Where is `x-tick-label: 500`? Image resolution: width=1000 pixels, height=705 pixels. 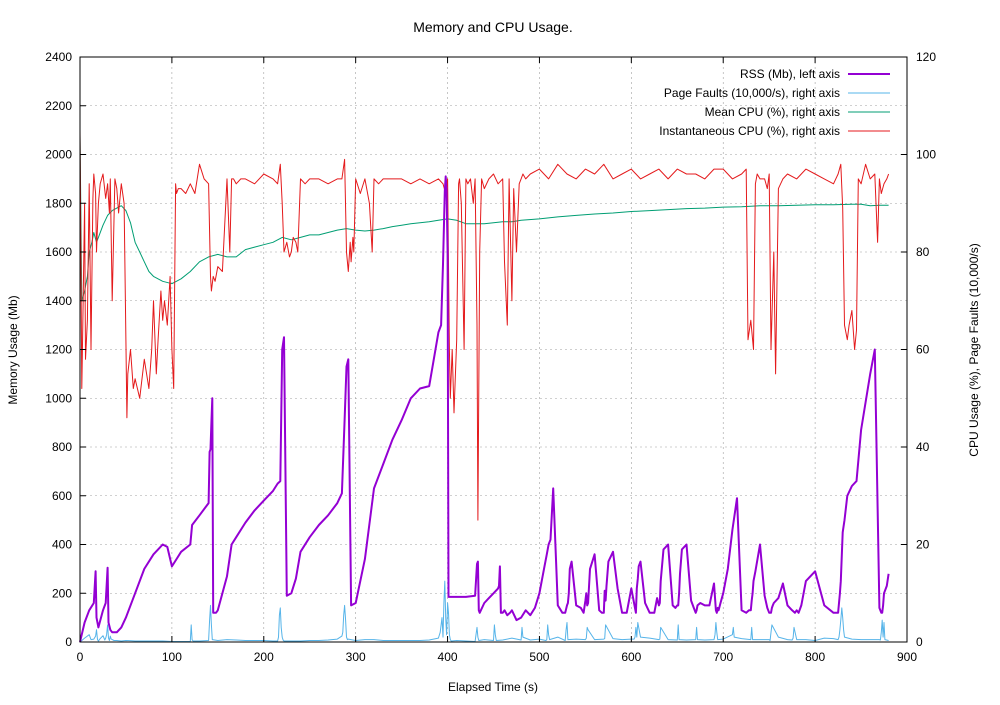 x-tick-label: 500 is located at coordinates (539, 657).